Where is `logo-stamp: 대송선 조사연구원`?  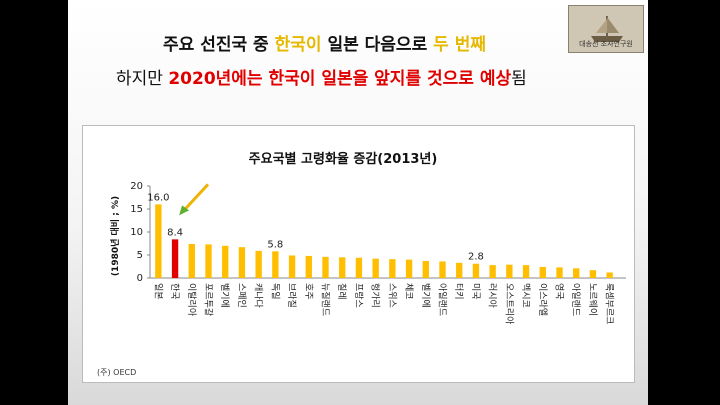 logo-stamp: 대송선 조사연구원 is located at coordinates (606, 29).